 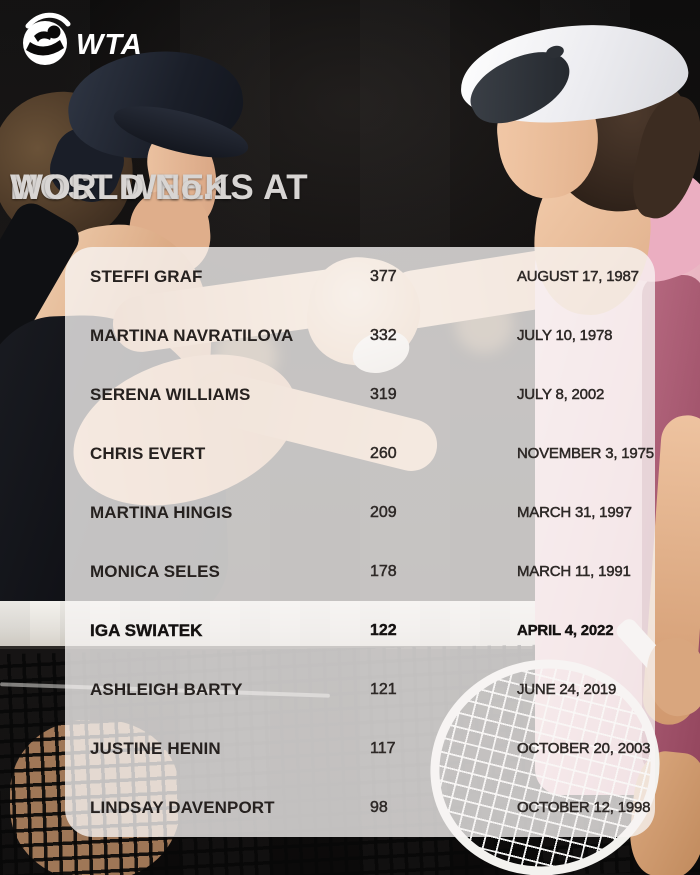 What do you see at coordinates (565, 630) in the screenshot?
I see `date-reached: APRIL 4, 2022` at bounding box center [565, 630].